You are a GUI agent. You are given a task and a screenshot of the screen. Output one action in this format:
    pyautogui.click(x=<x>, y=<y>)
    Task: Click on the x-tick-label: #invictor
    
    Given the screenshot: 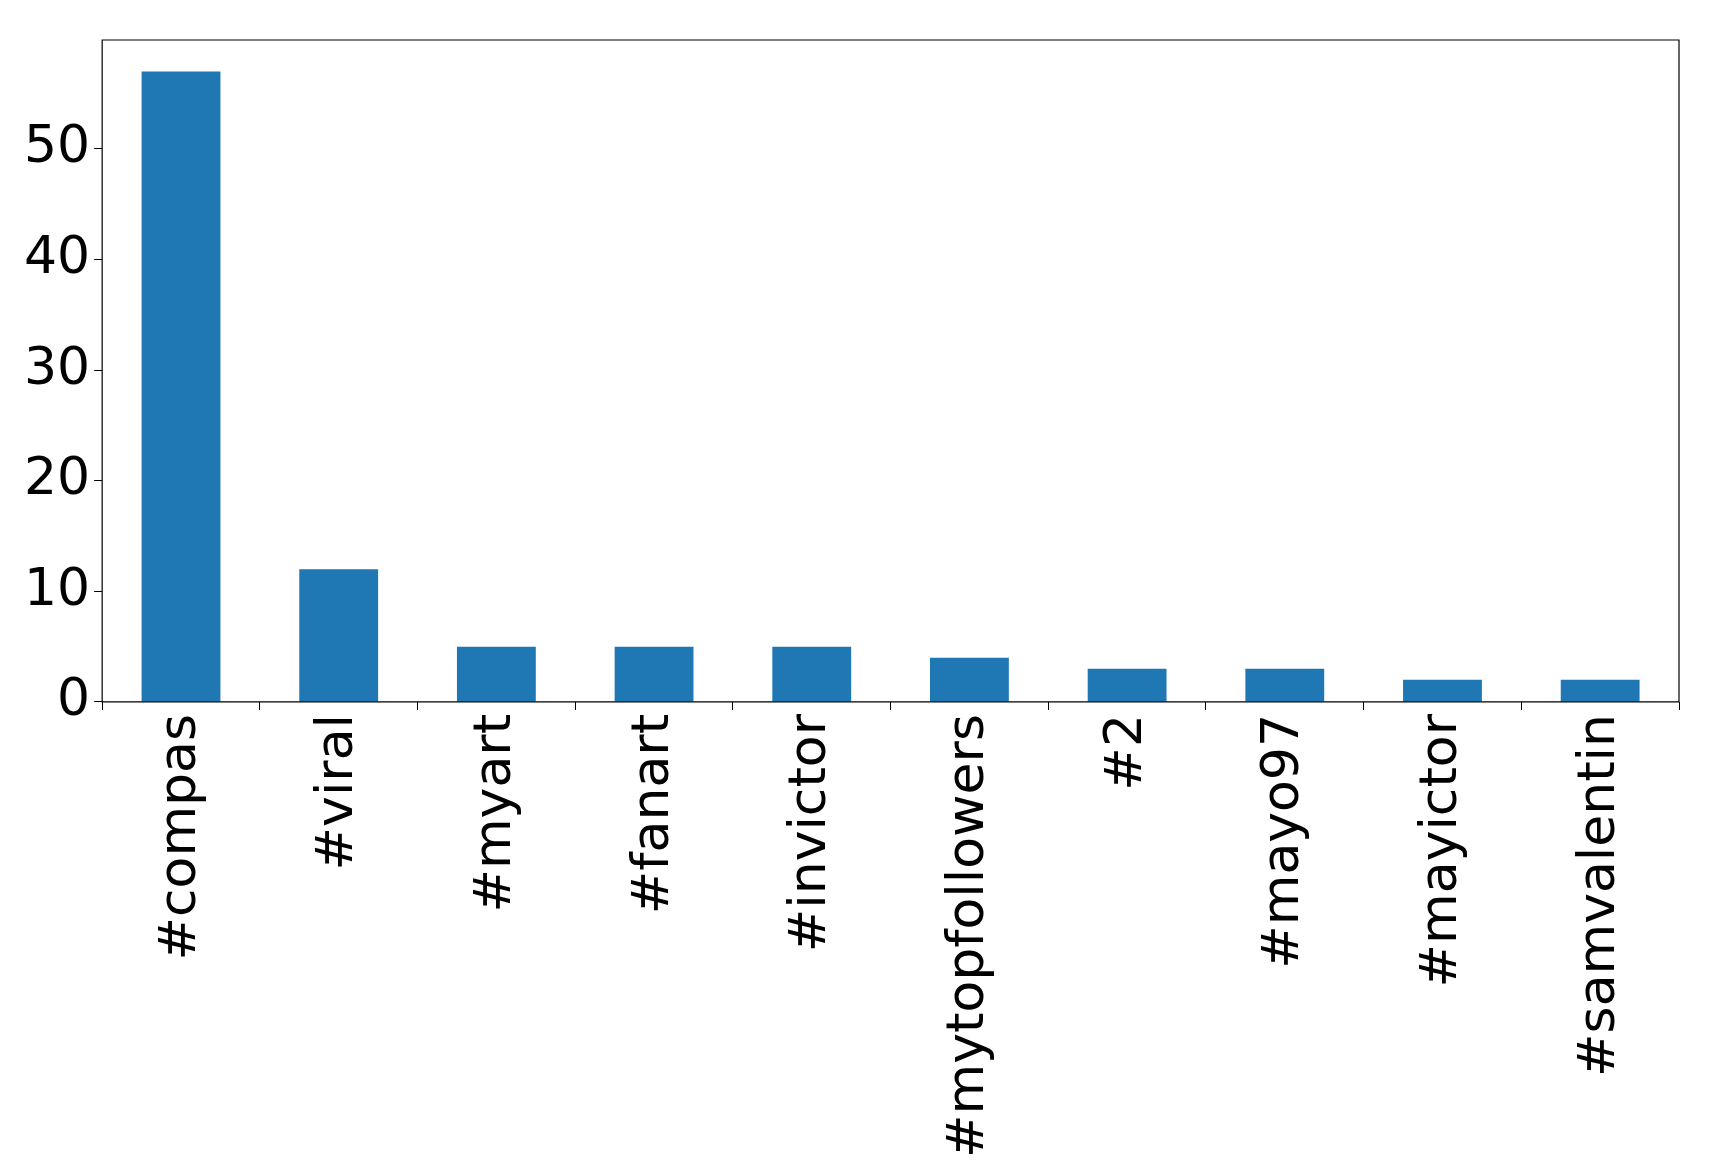 What is the action you would take?
    pyautogui.click(x=807, y=833)
    